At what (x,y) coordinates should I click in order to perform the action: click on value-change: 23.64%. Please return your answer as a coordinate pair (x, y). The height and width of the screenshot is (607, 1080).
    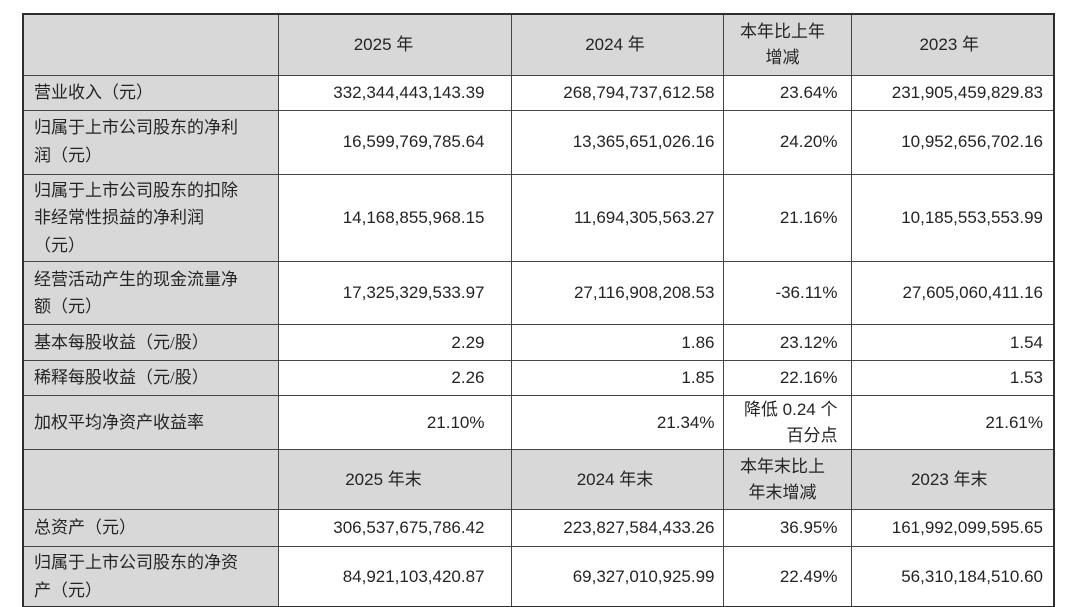
    Looking at the image, I should click on (787, 92).